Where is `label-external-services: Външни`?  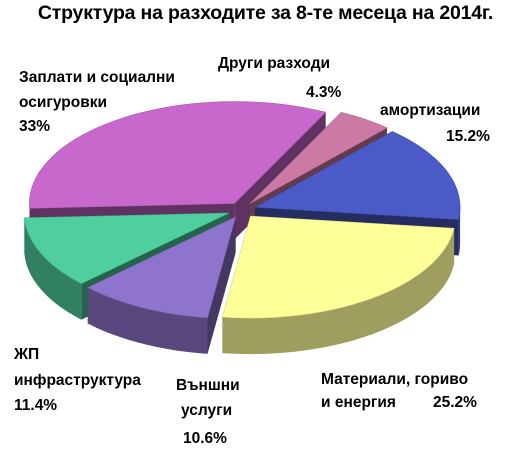
label-external-services: Външни is located at coordinates (208, 385).